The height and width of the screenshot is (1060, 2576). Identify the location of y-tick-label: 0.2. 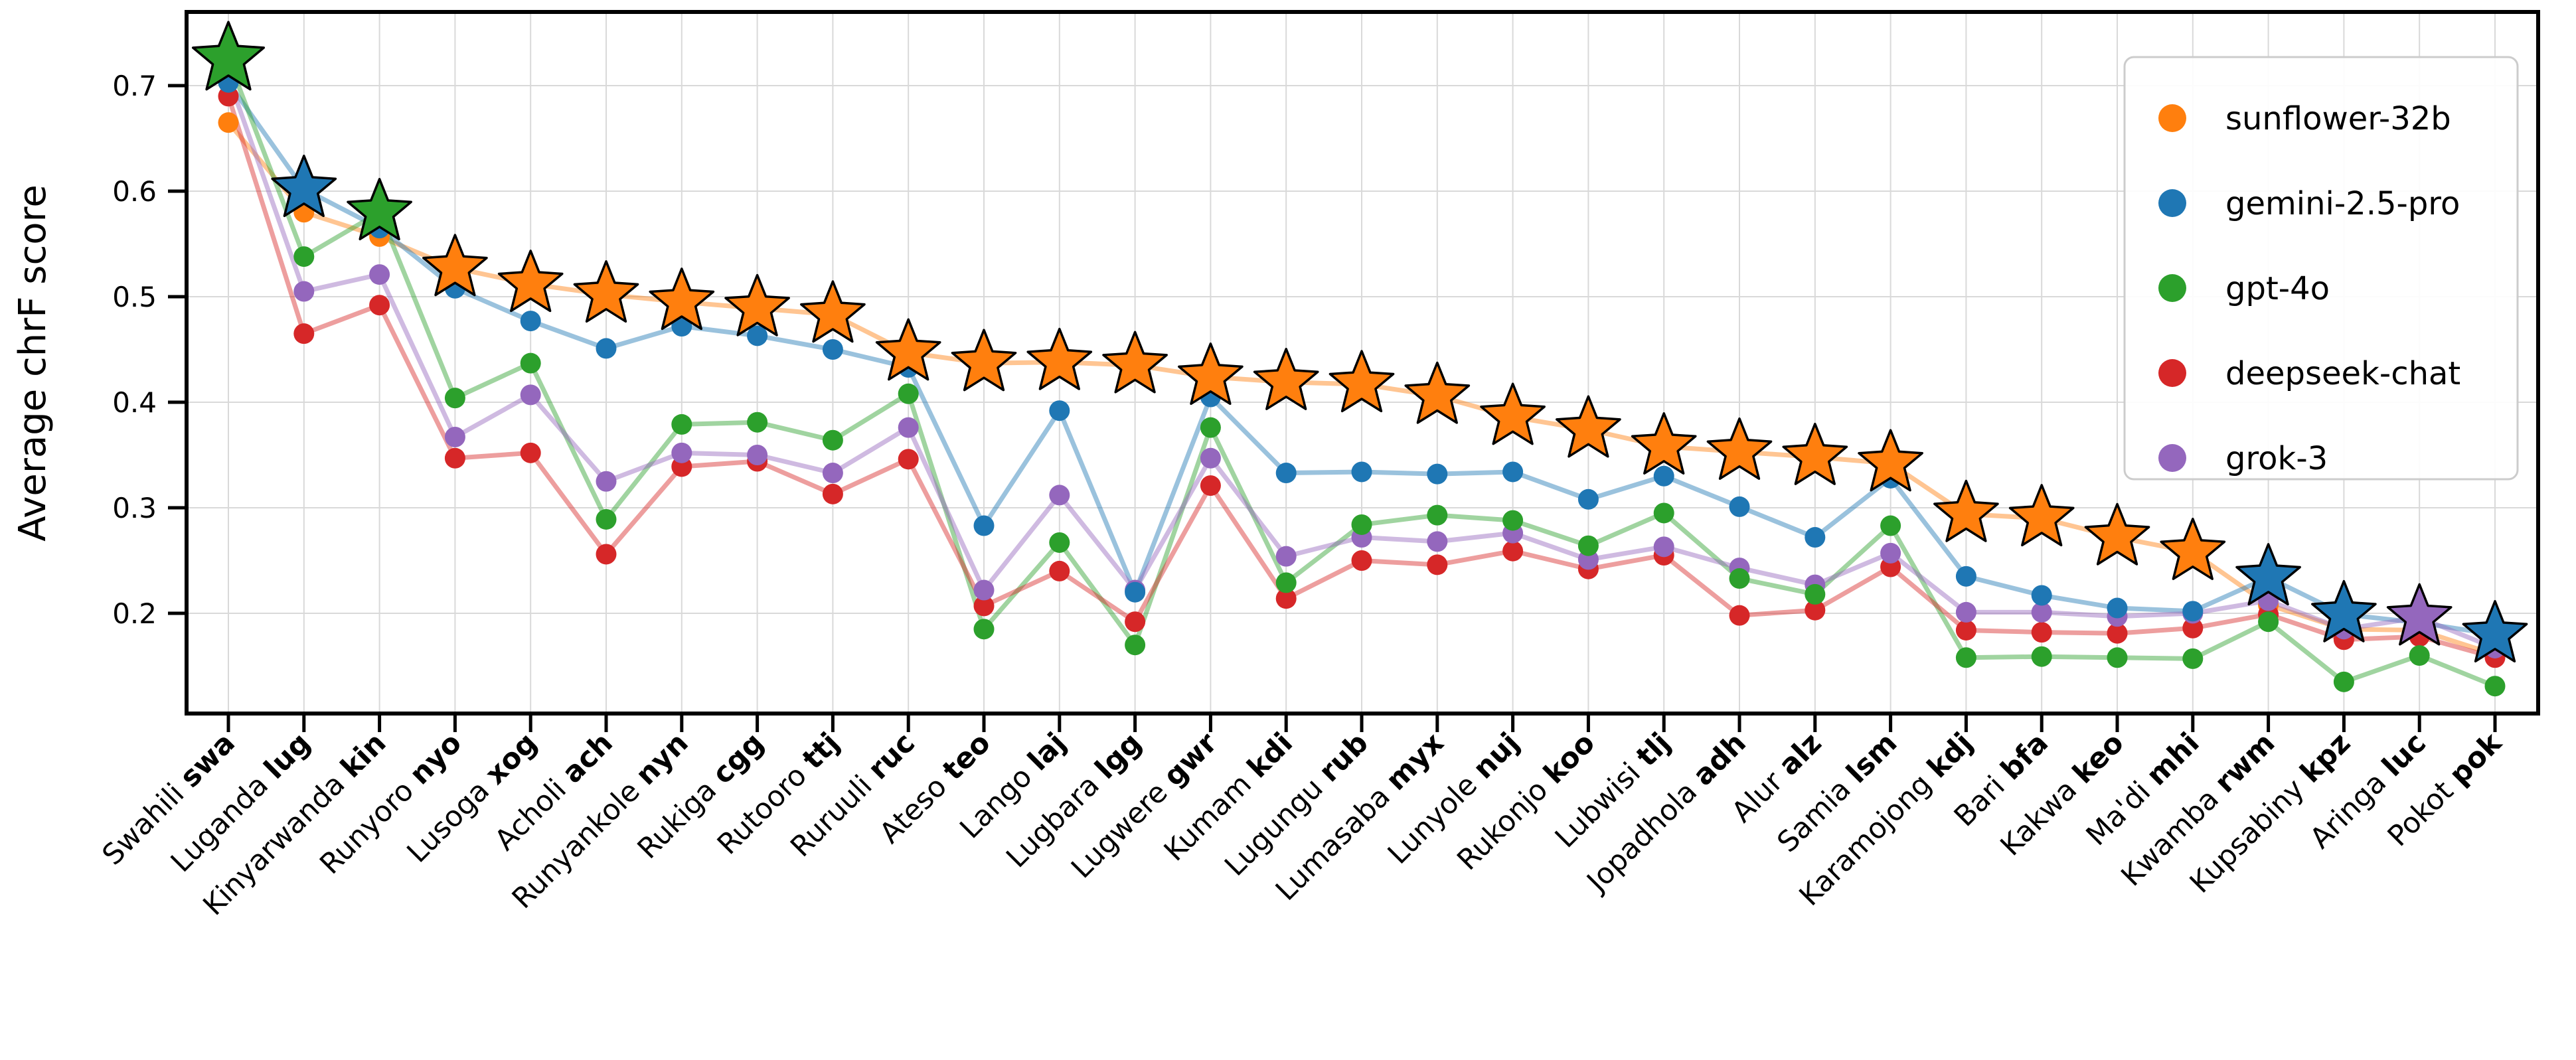
(134, 613).